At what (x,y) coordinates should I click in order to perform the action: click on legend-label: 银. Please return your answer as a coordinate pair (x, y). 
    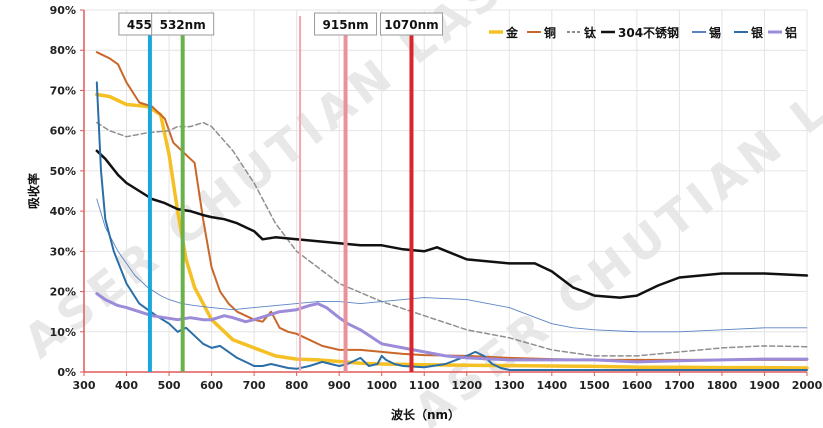
    Looking at the image, I should click on (757, 32).